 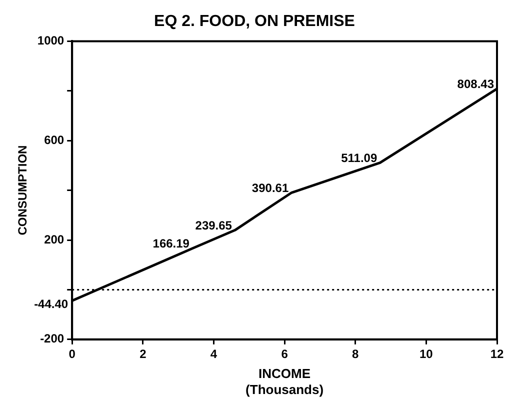 I want to click on data-label: 808.43, so click(x=475, y=84).